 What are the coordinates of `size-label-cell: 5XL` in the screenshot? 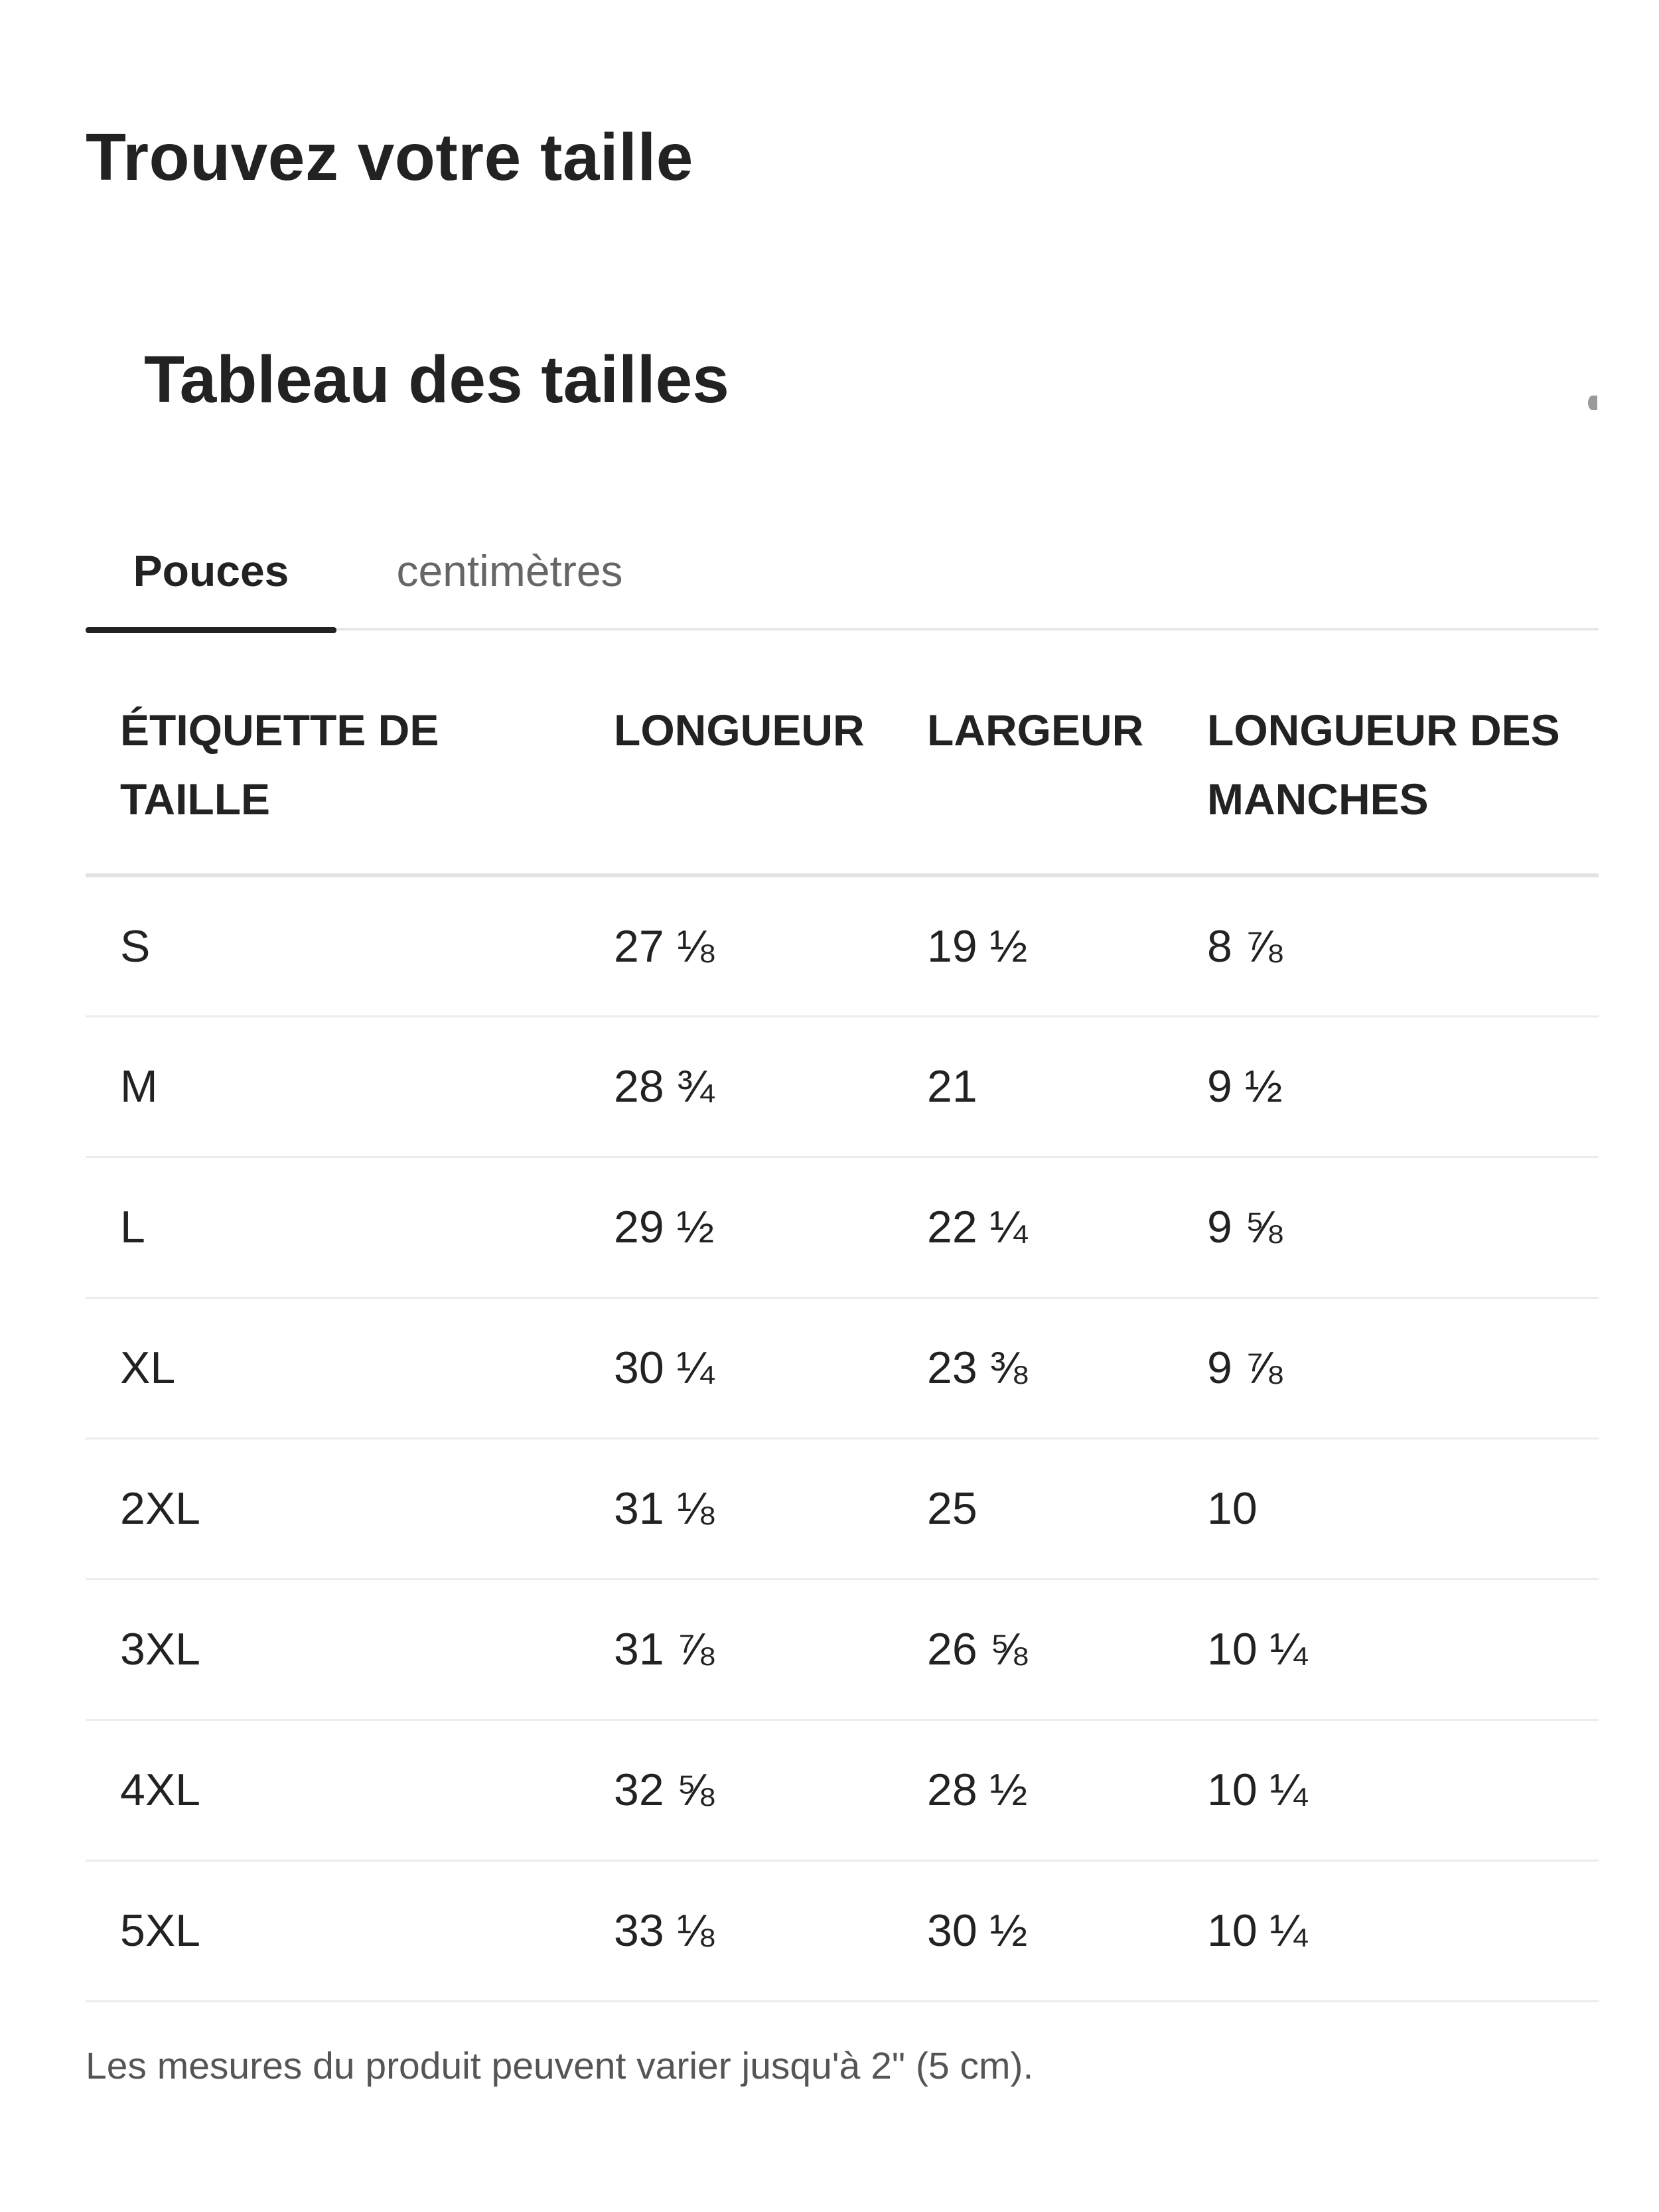 It's located at (332, 1931).